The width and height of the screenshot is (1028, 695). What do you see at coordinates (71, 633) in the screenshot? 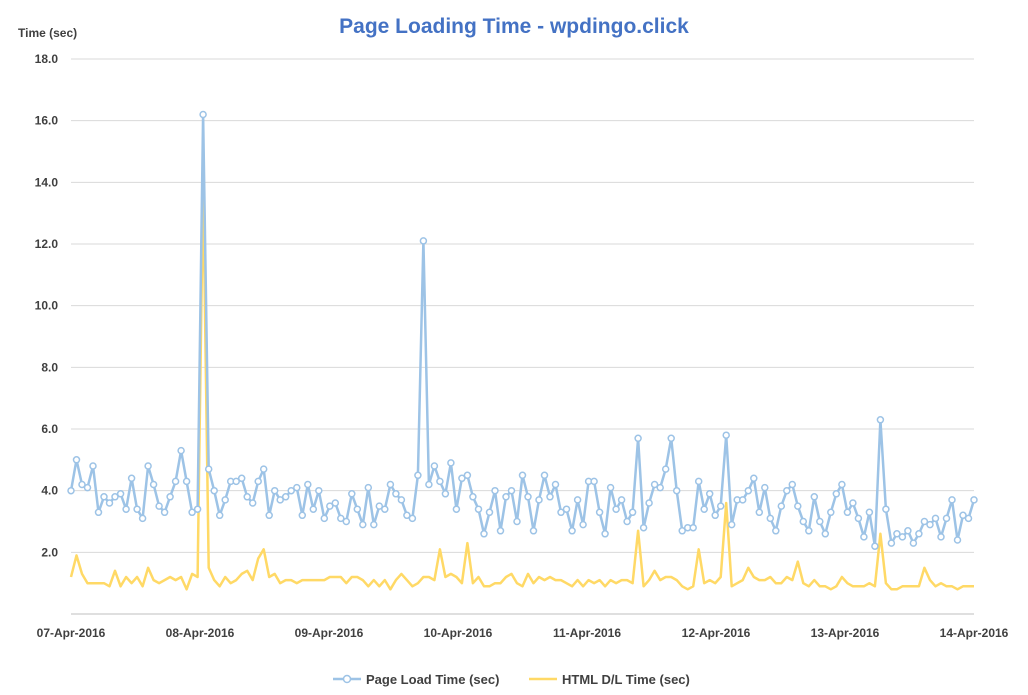
I see `x-tick-label: 07-Apr-2016` at bounding box center [71, 633].